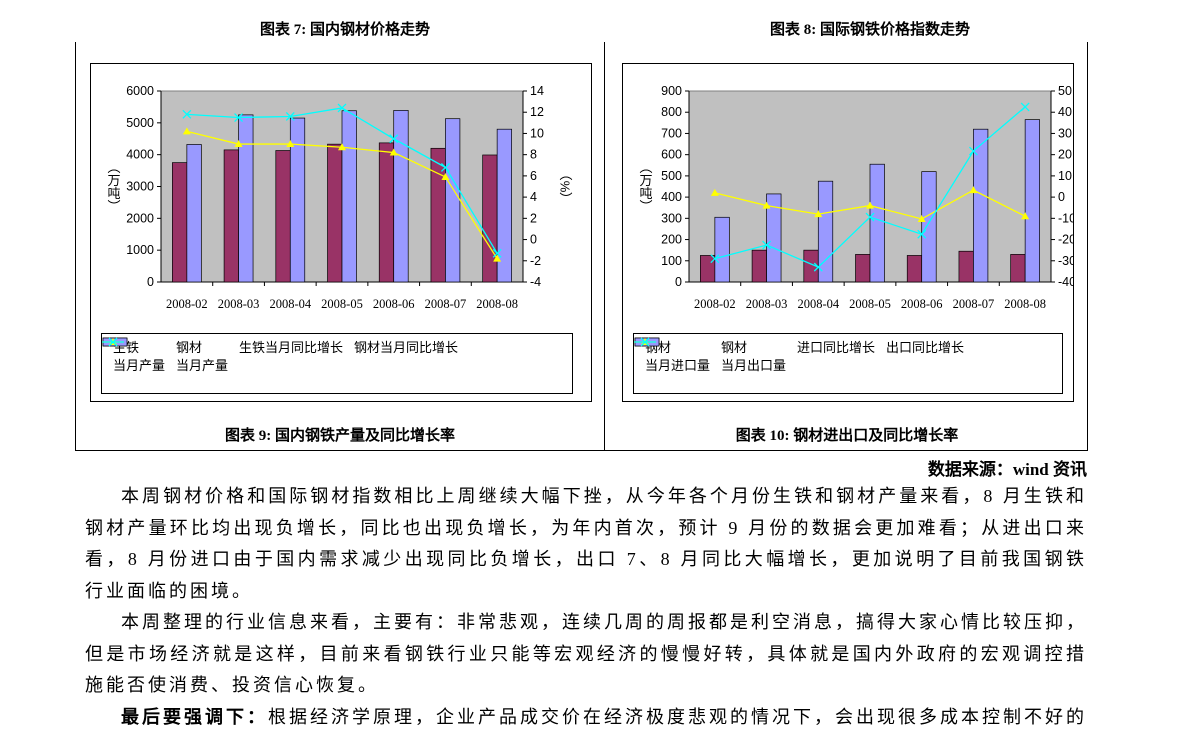  Describe the element at coordinates (340, 436) in the screenshot. I see `chart-caption: 图表 9: 国内钢铁产量及同比增长率` at that location.